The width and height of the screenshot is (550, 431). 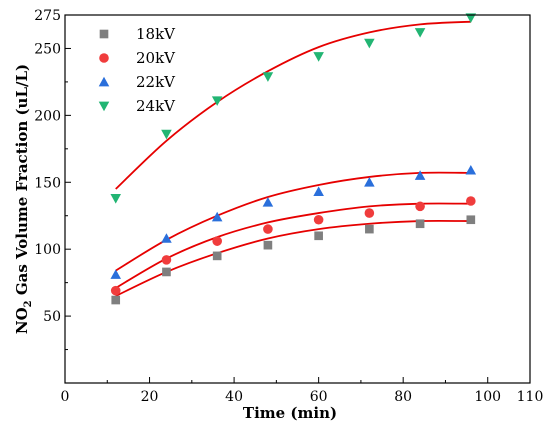 What do you see at coordinates (156, 34) in the screenshot?
I see `legend-label-18kv: 18kV` at bounding box center [156, 34].